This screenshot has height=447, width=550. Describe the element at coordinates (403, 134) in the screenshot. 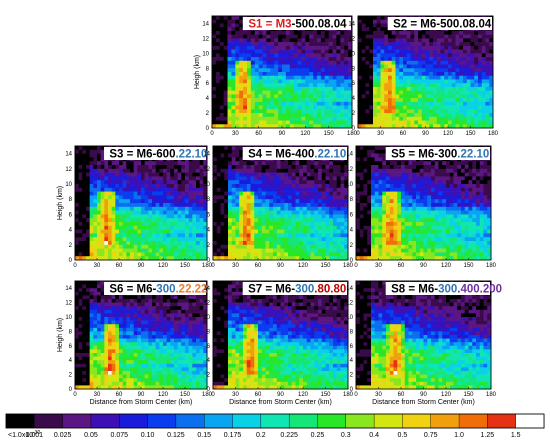

I see `x-tick-label: 60` at that location.